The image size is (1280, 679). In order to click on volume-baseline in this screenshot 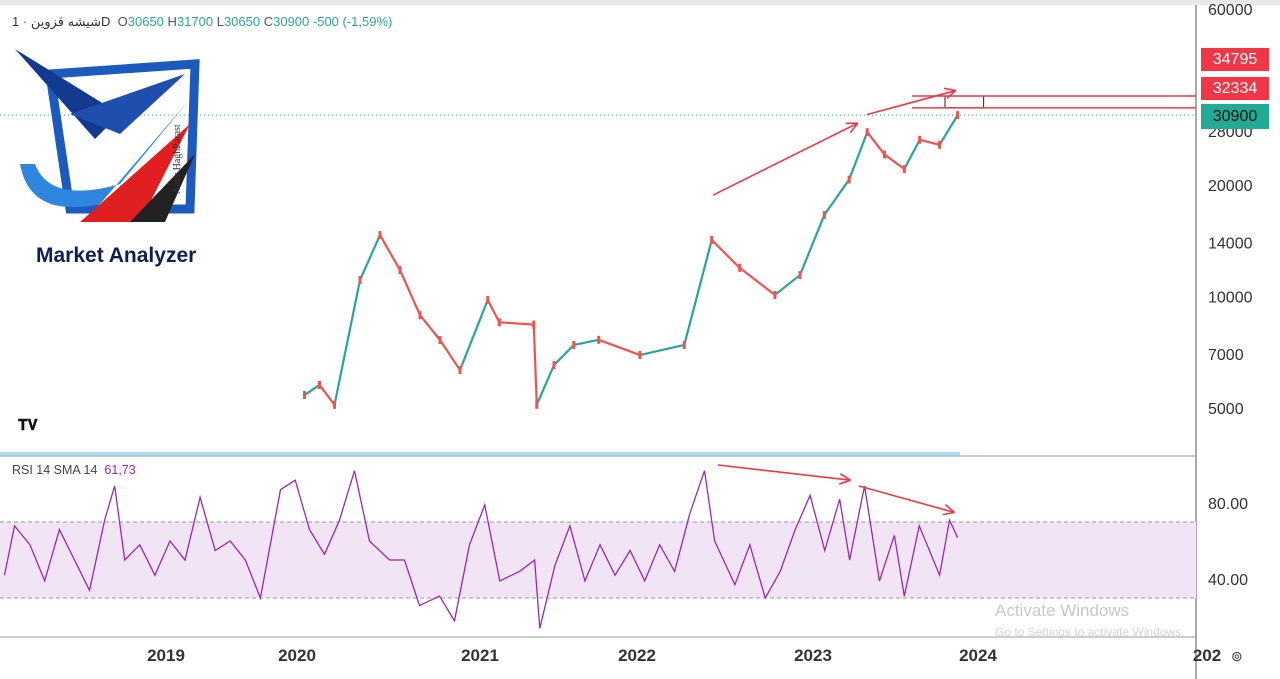, I will do `click(480, 454)`.